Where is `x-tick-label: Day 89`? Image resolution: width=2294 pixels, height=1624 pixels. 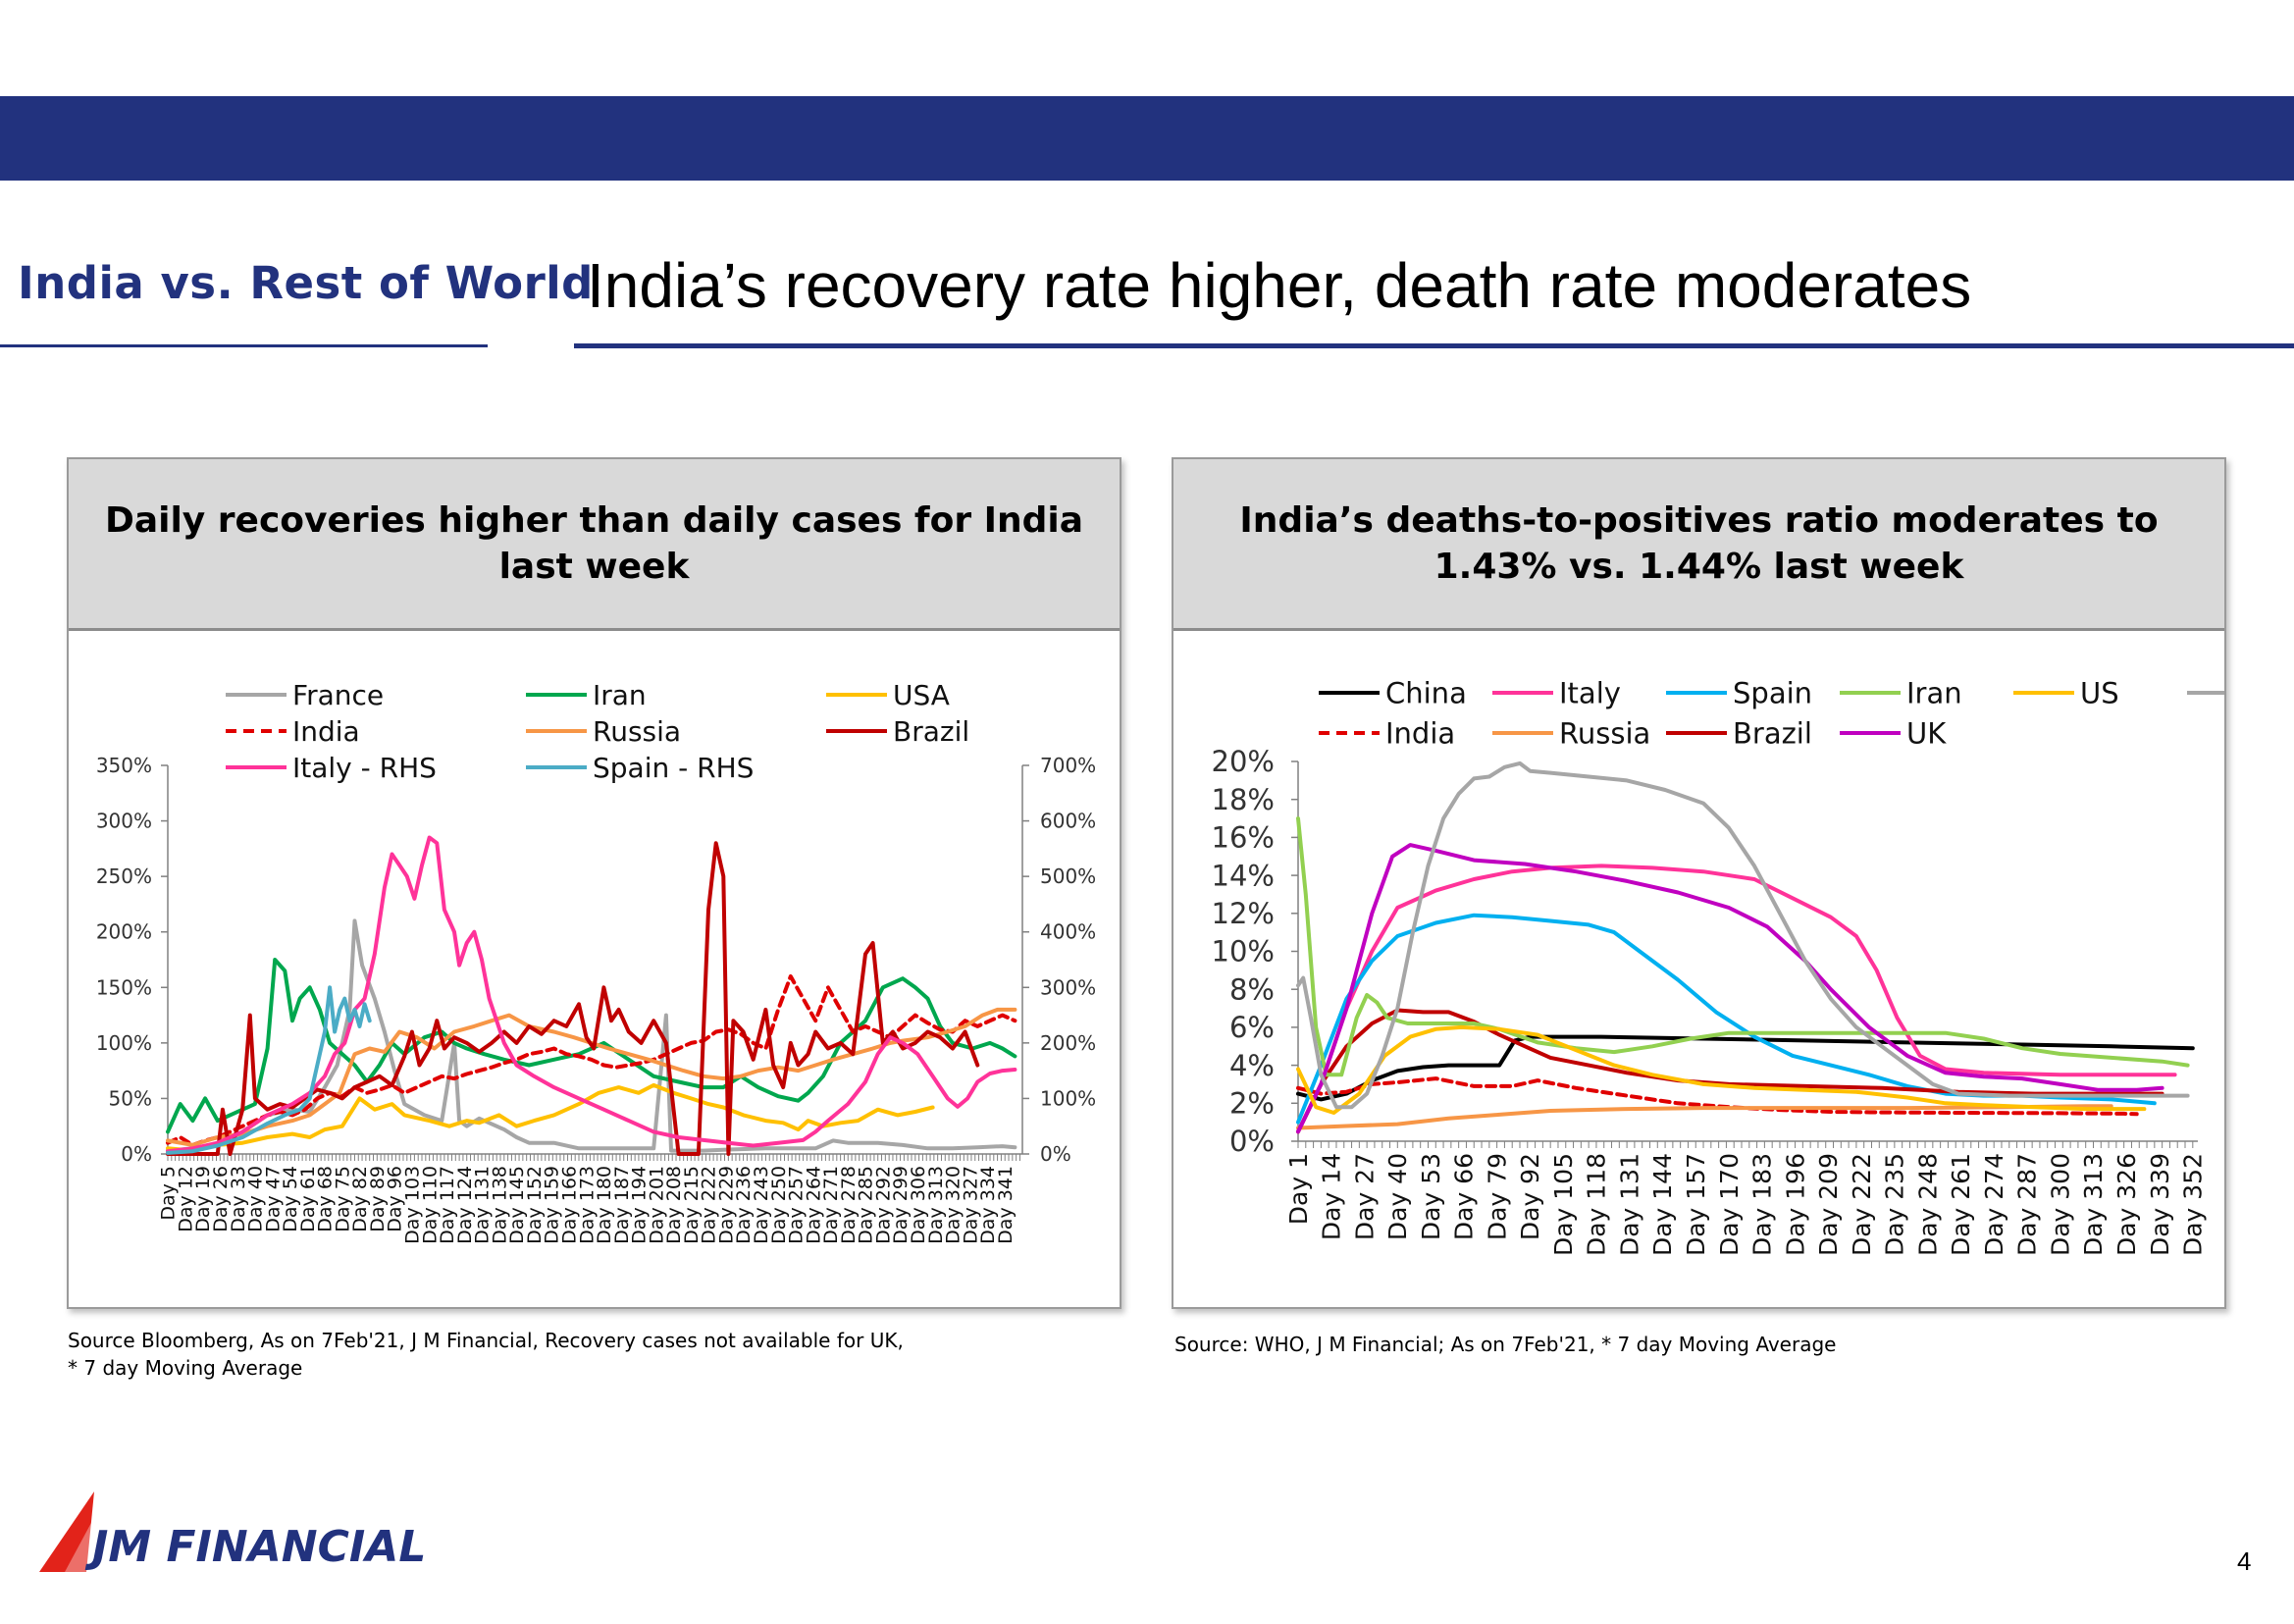 x-tick-label: Day 89 is located at coordinates (378, 1199).